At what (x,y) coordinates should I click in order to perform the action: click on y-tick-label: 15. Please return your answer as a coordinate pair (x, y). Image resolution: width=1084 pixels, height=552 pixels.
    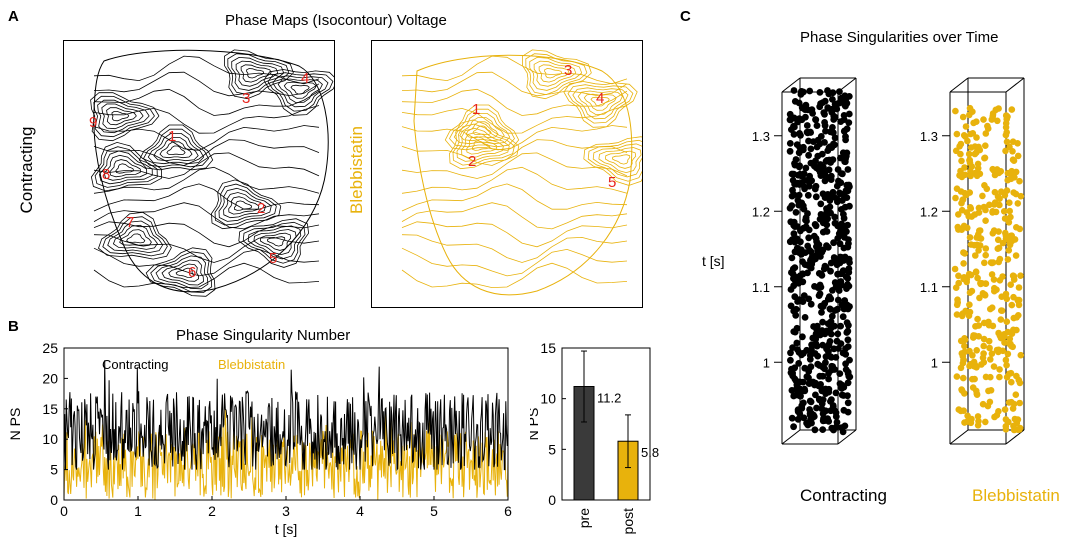
    Looking at the image, I should click on (548, 348).